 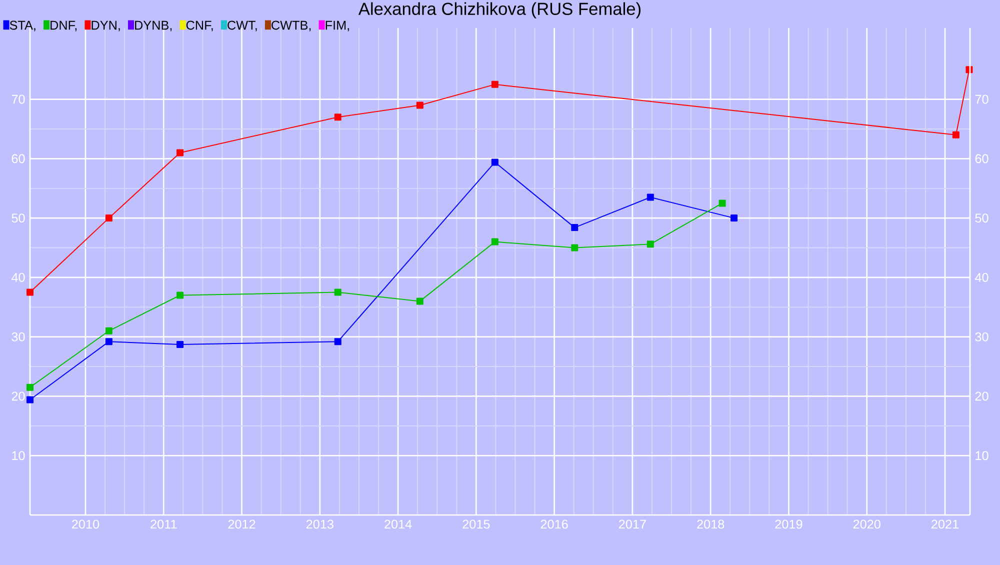 What do you see at coordinates (320, 524) in the screenshot?
I see `x-tick-label: 2013` at bounding box center [320, 524].